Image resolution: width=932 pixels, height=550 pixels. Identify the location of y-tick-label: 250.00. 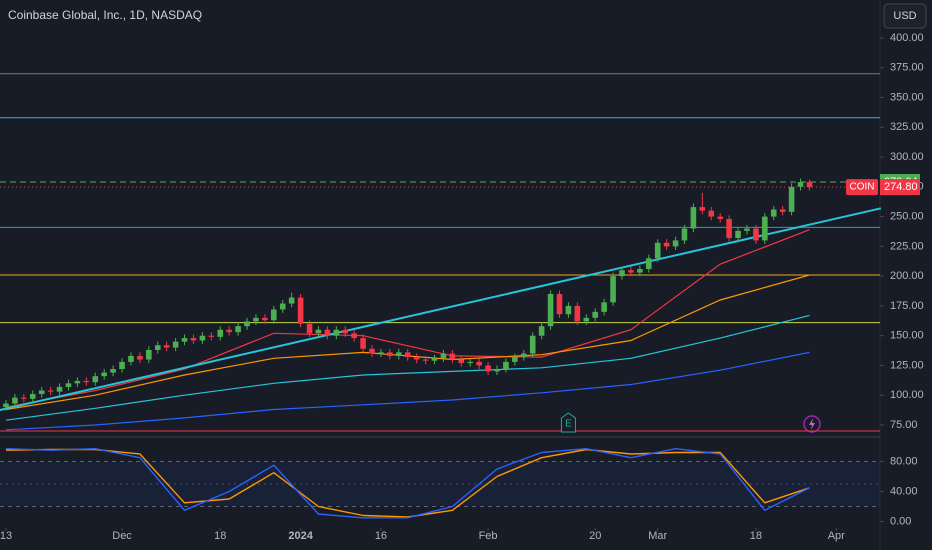
(907, 217).